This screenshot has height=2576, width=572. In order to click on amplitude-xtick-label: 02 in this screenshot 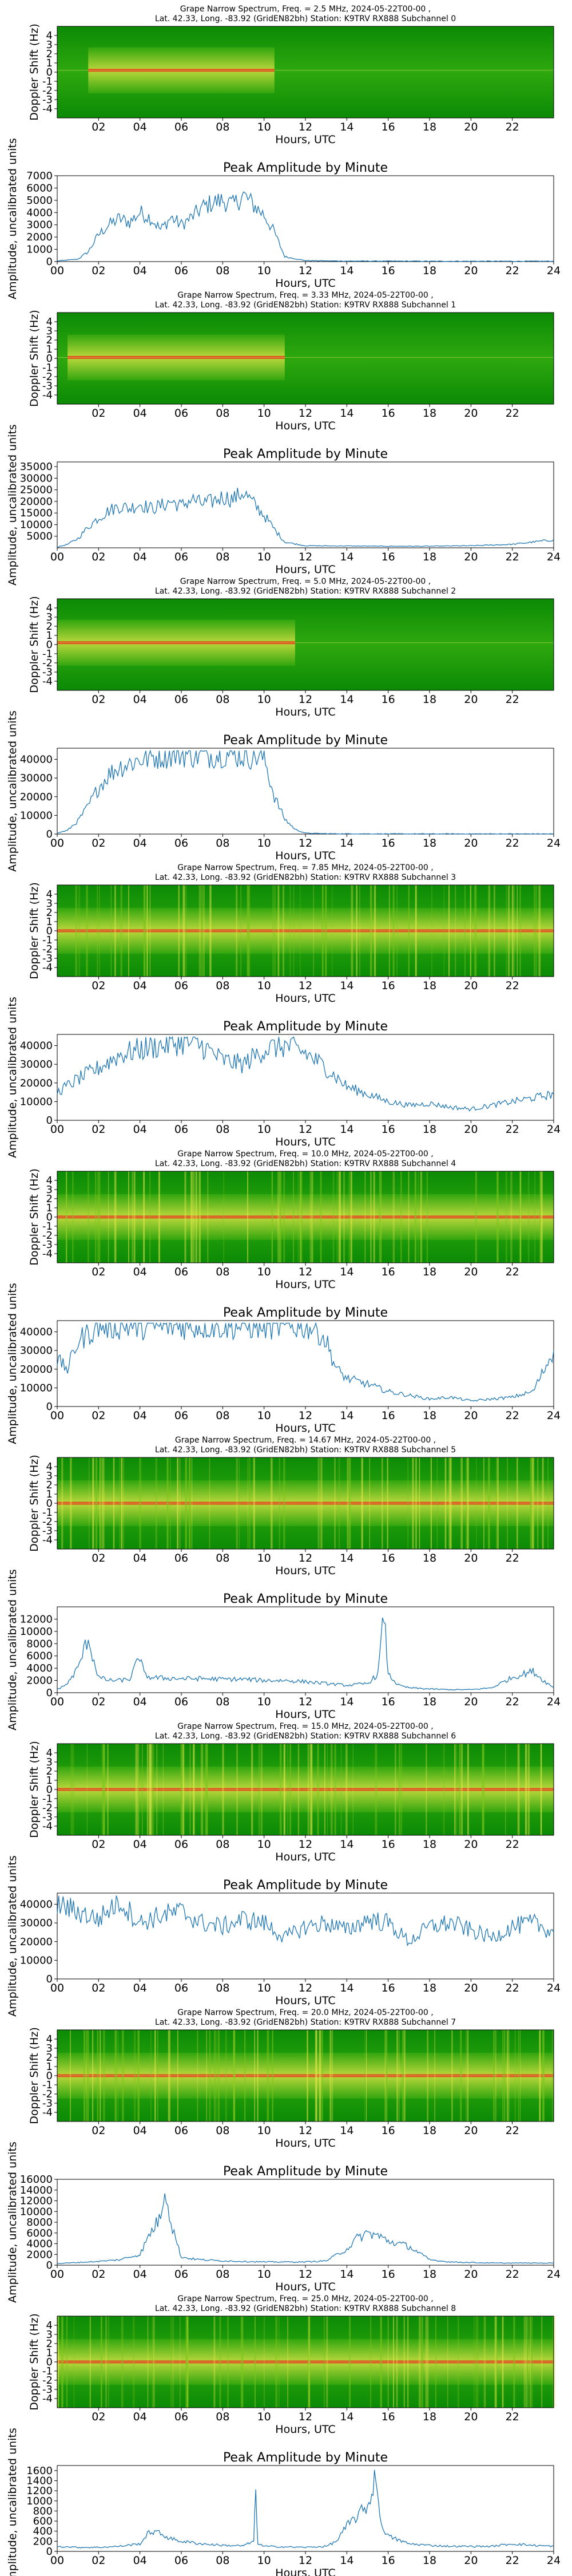, I will do `click(98, 1415)`.